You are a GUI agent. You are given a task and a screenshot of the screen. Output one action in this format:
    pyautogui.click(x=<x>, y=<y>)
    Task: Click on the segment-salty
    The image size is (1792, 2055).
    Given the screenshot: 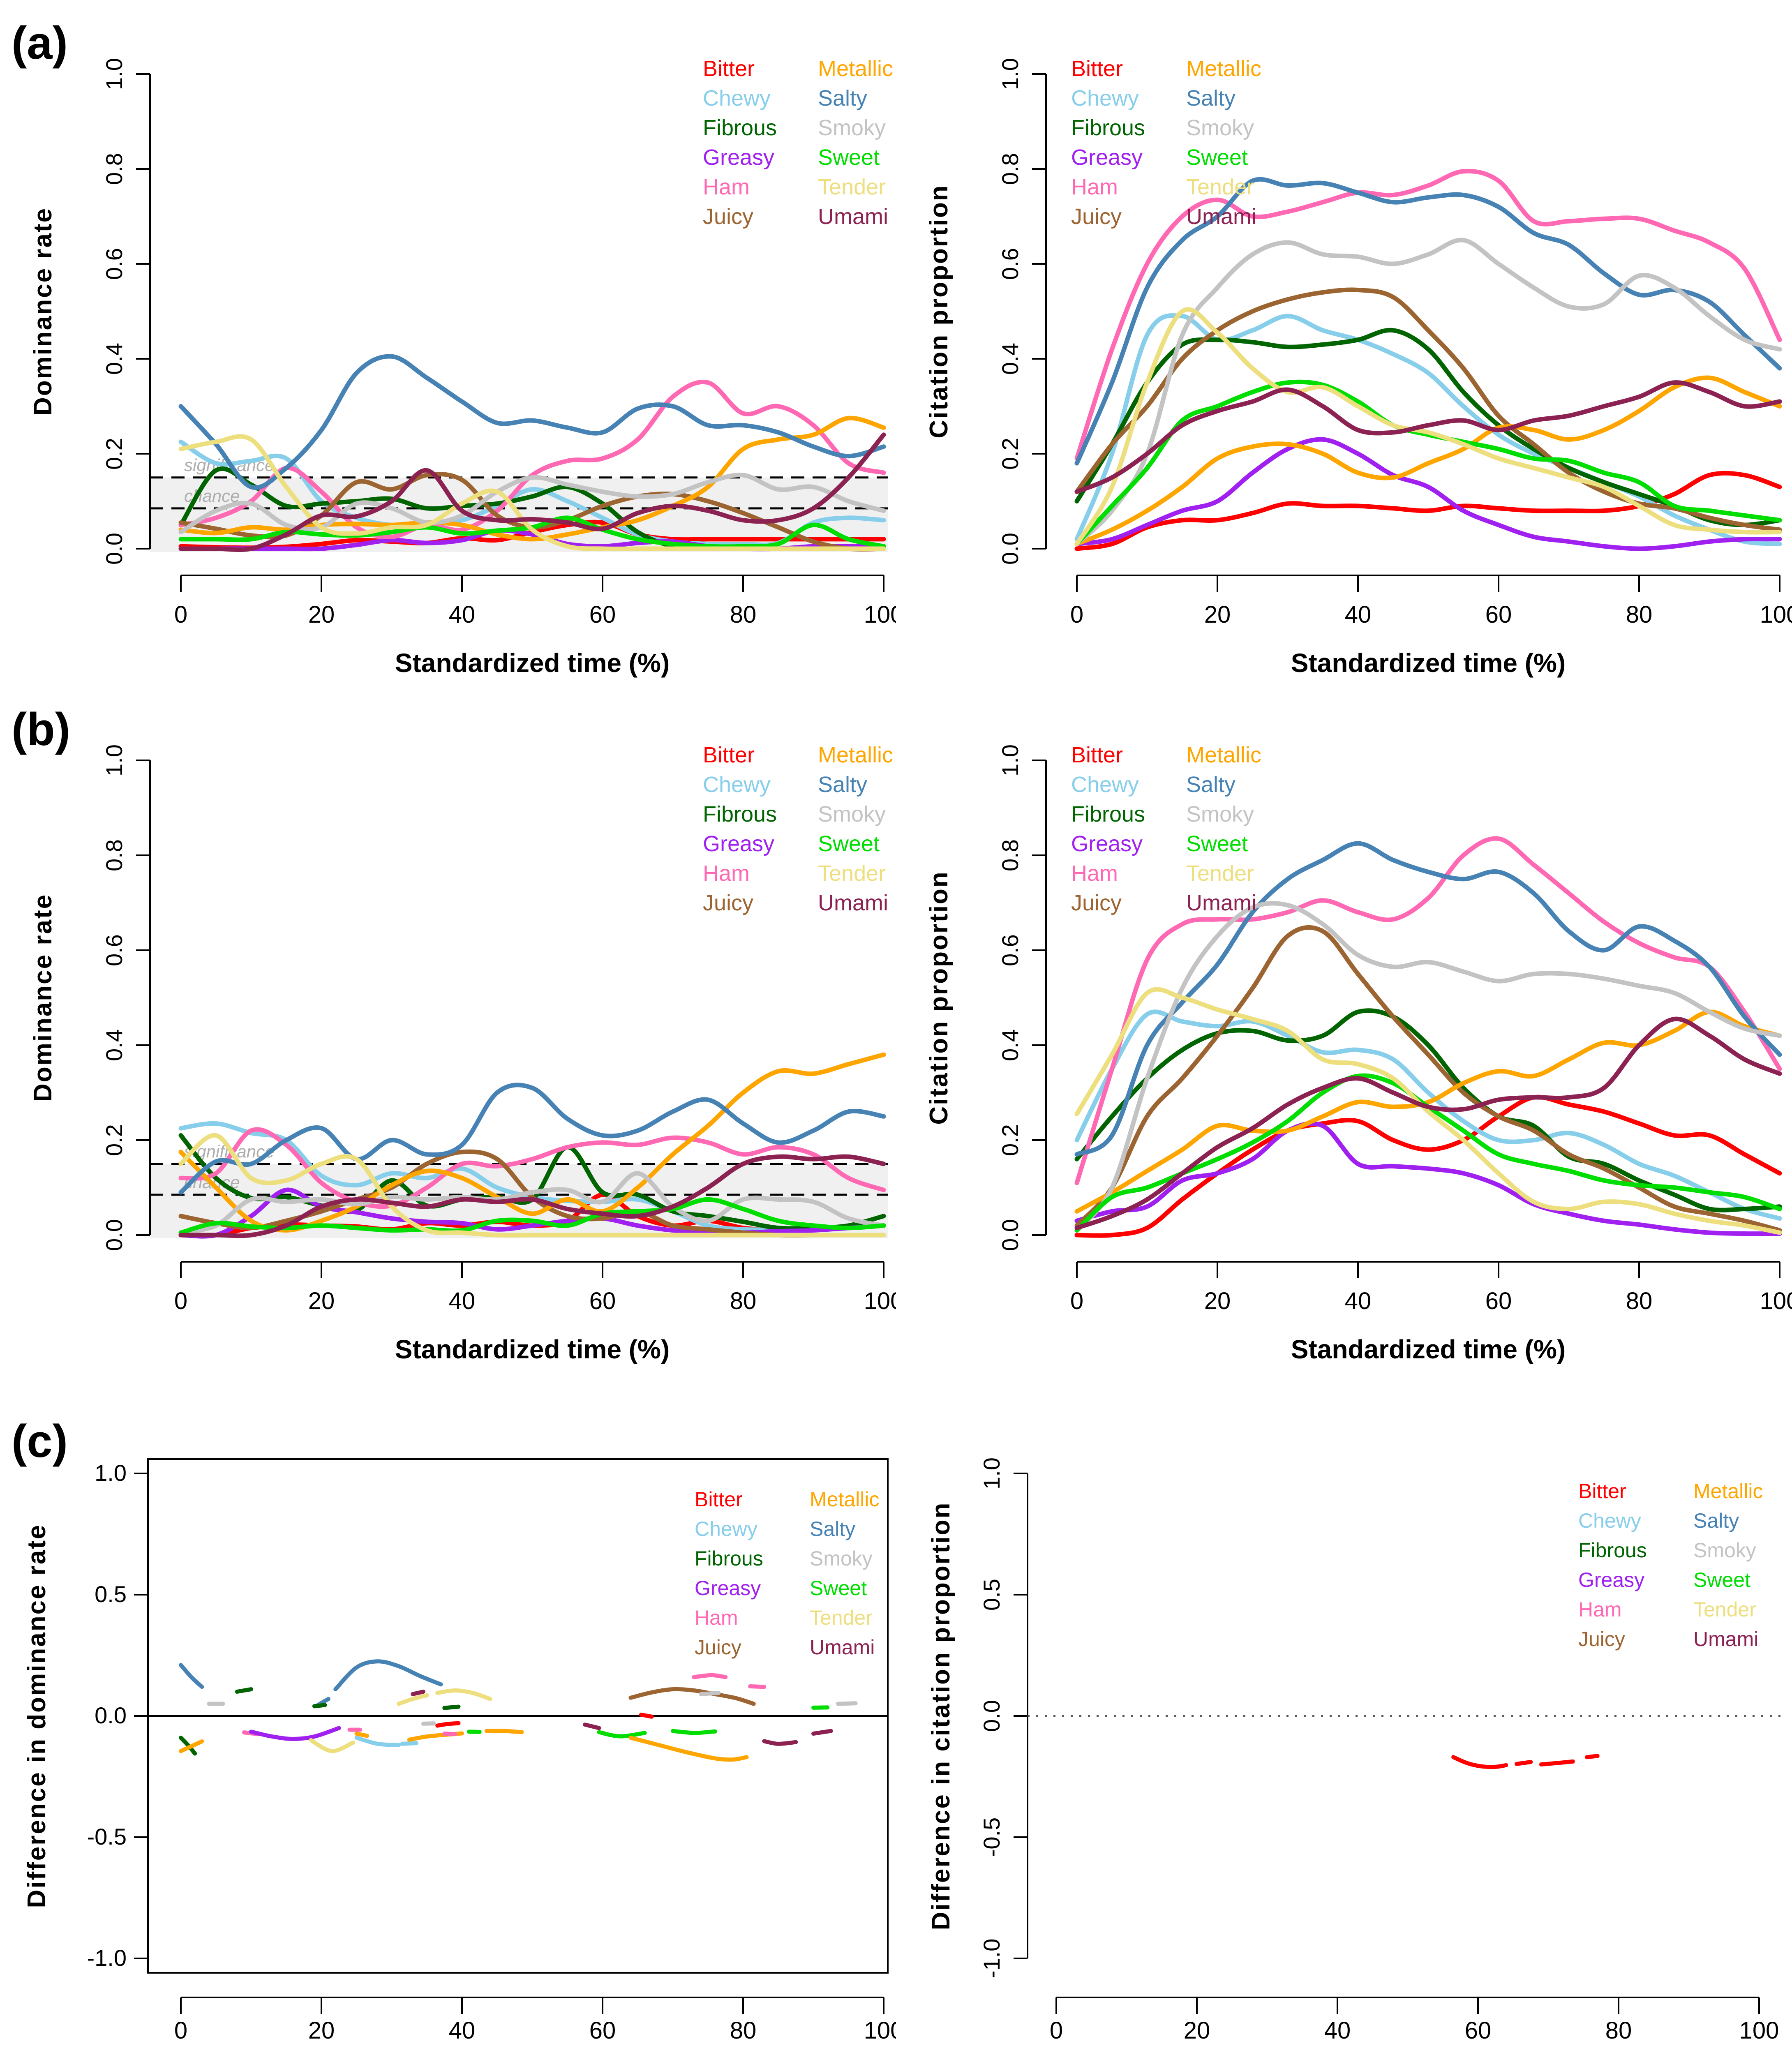 What is the action you would take?
    pyautogui.click(x=388, y=1675)
    